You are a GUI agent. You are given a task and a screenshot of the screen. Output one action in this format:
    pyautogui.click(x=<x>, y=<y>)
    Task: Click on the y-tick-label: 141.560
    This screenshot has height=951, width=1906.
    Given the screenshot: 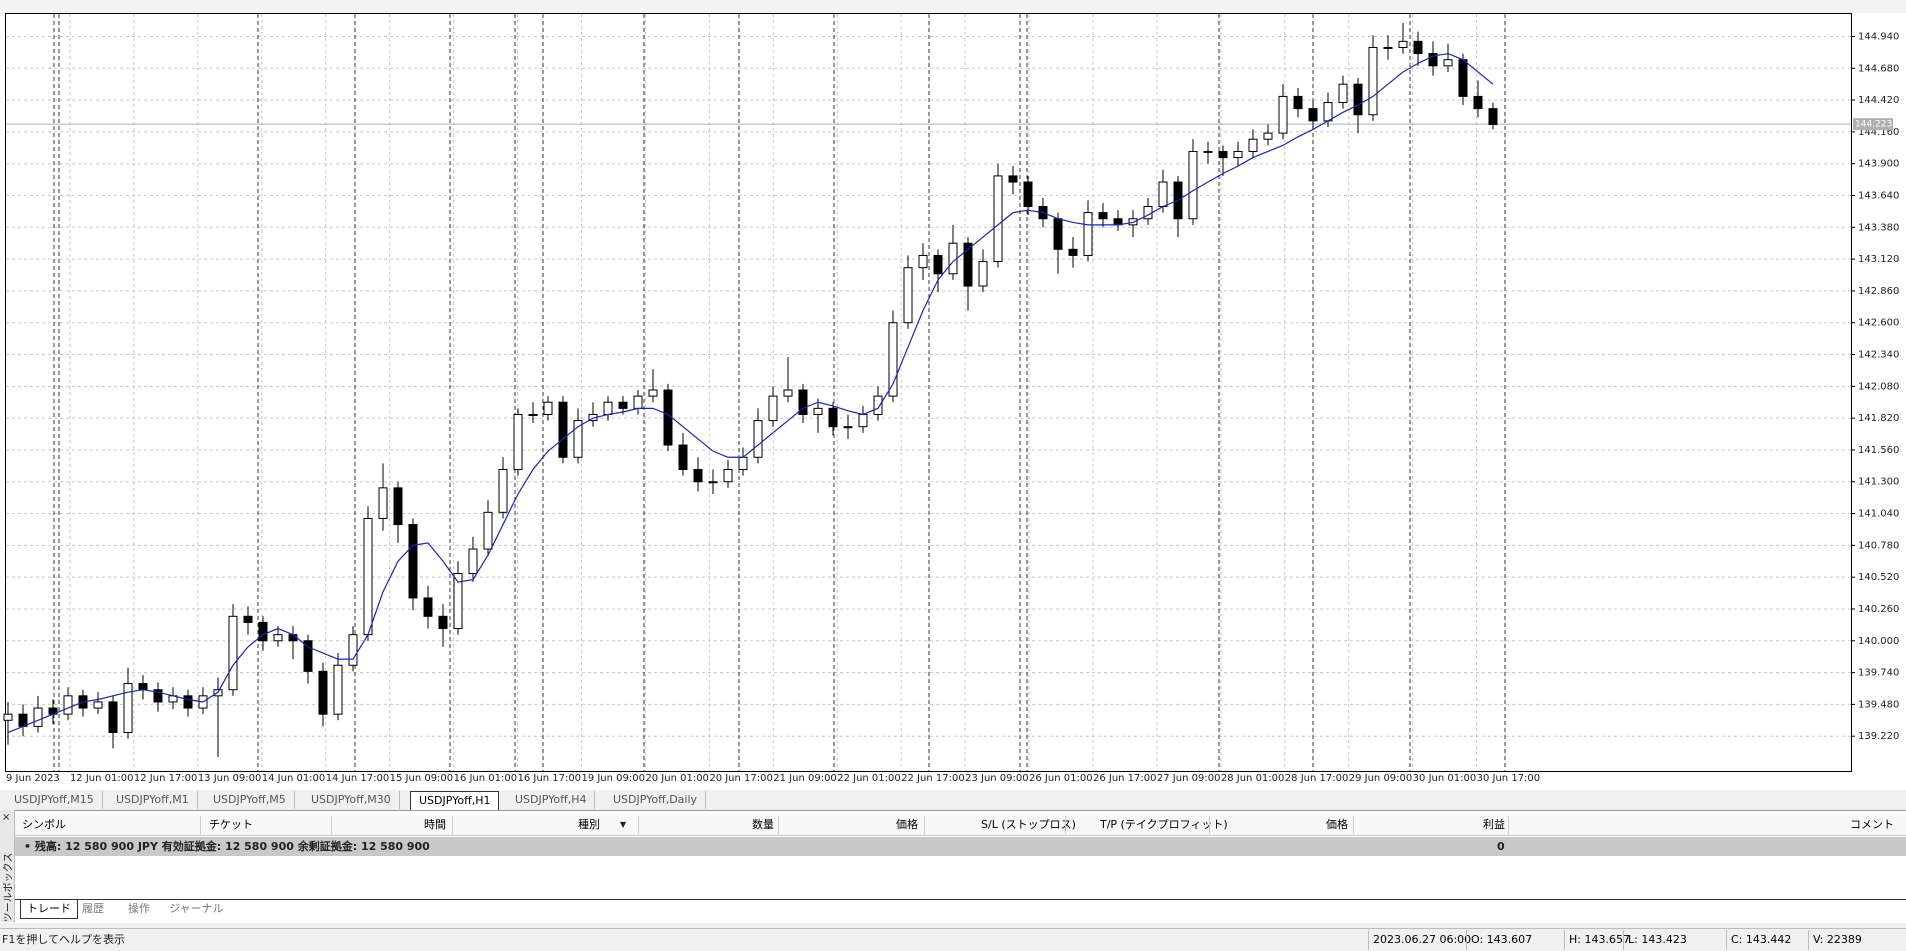 What is the action you would take?
    pyautogui.click(x=1878, y=450)
    